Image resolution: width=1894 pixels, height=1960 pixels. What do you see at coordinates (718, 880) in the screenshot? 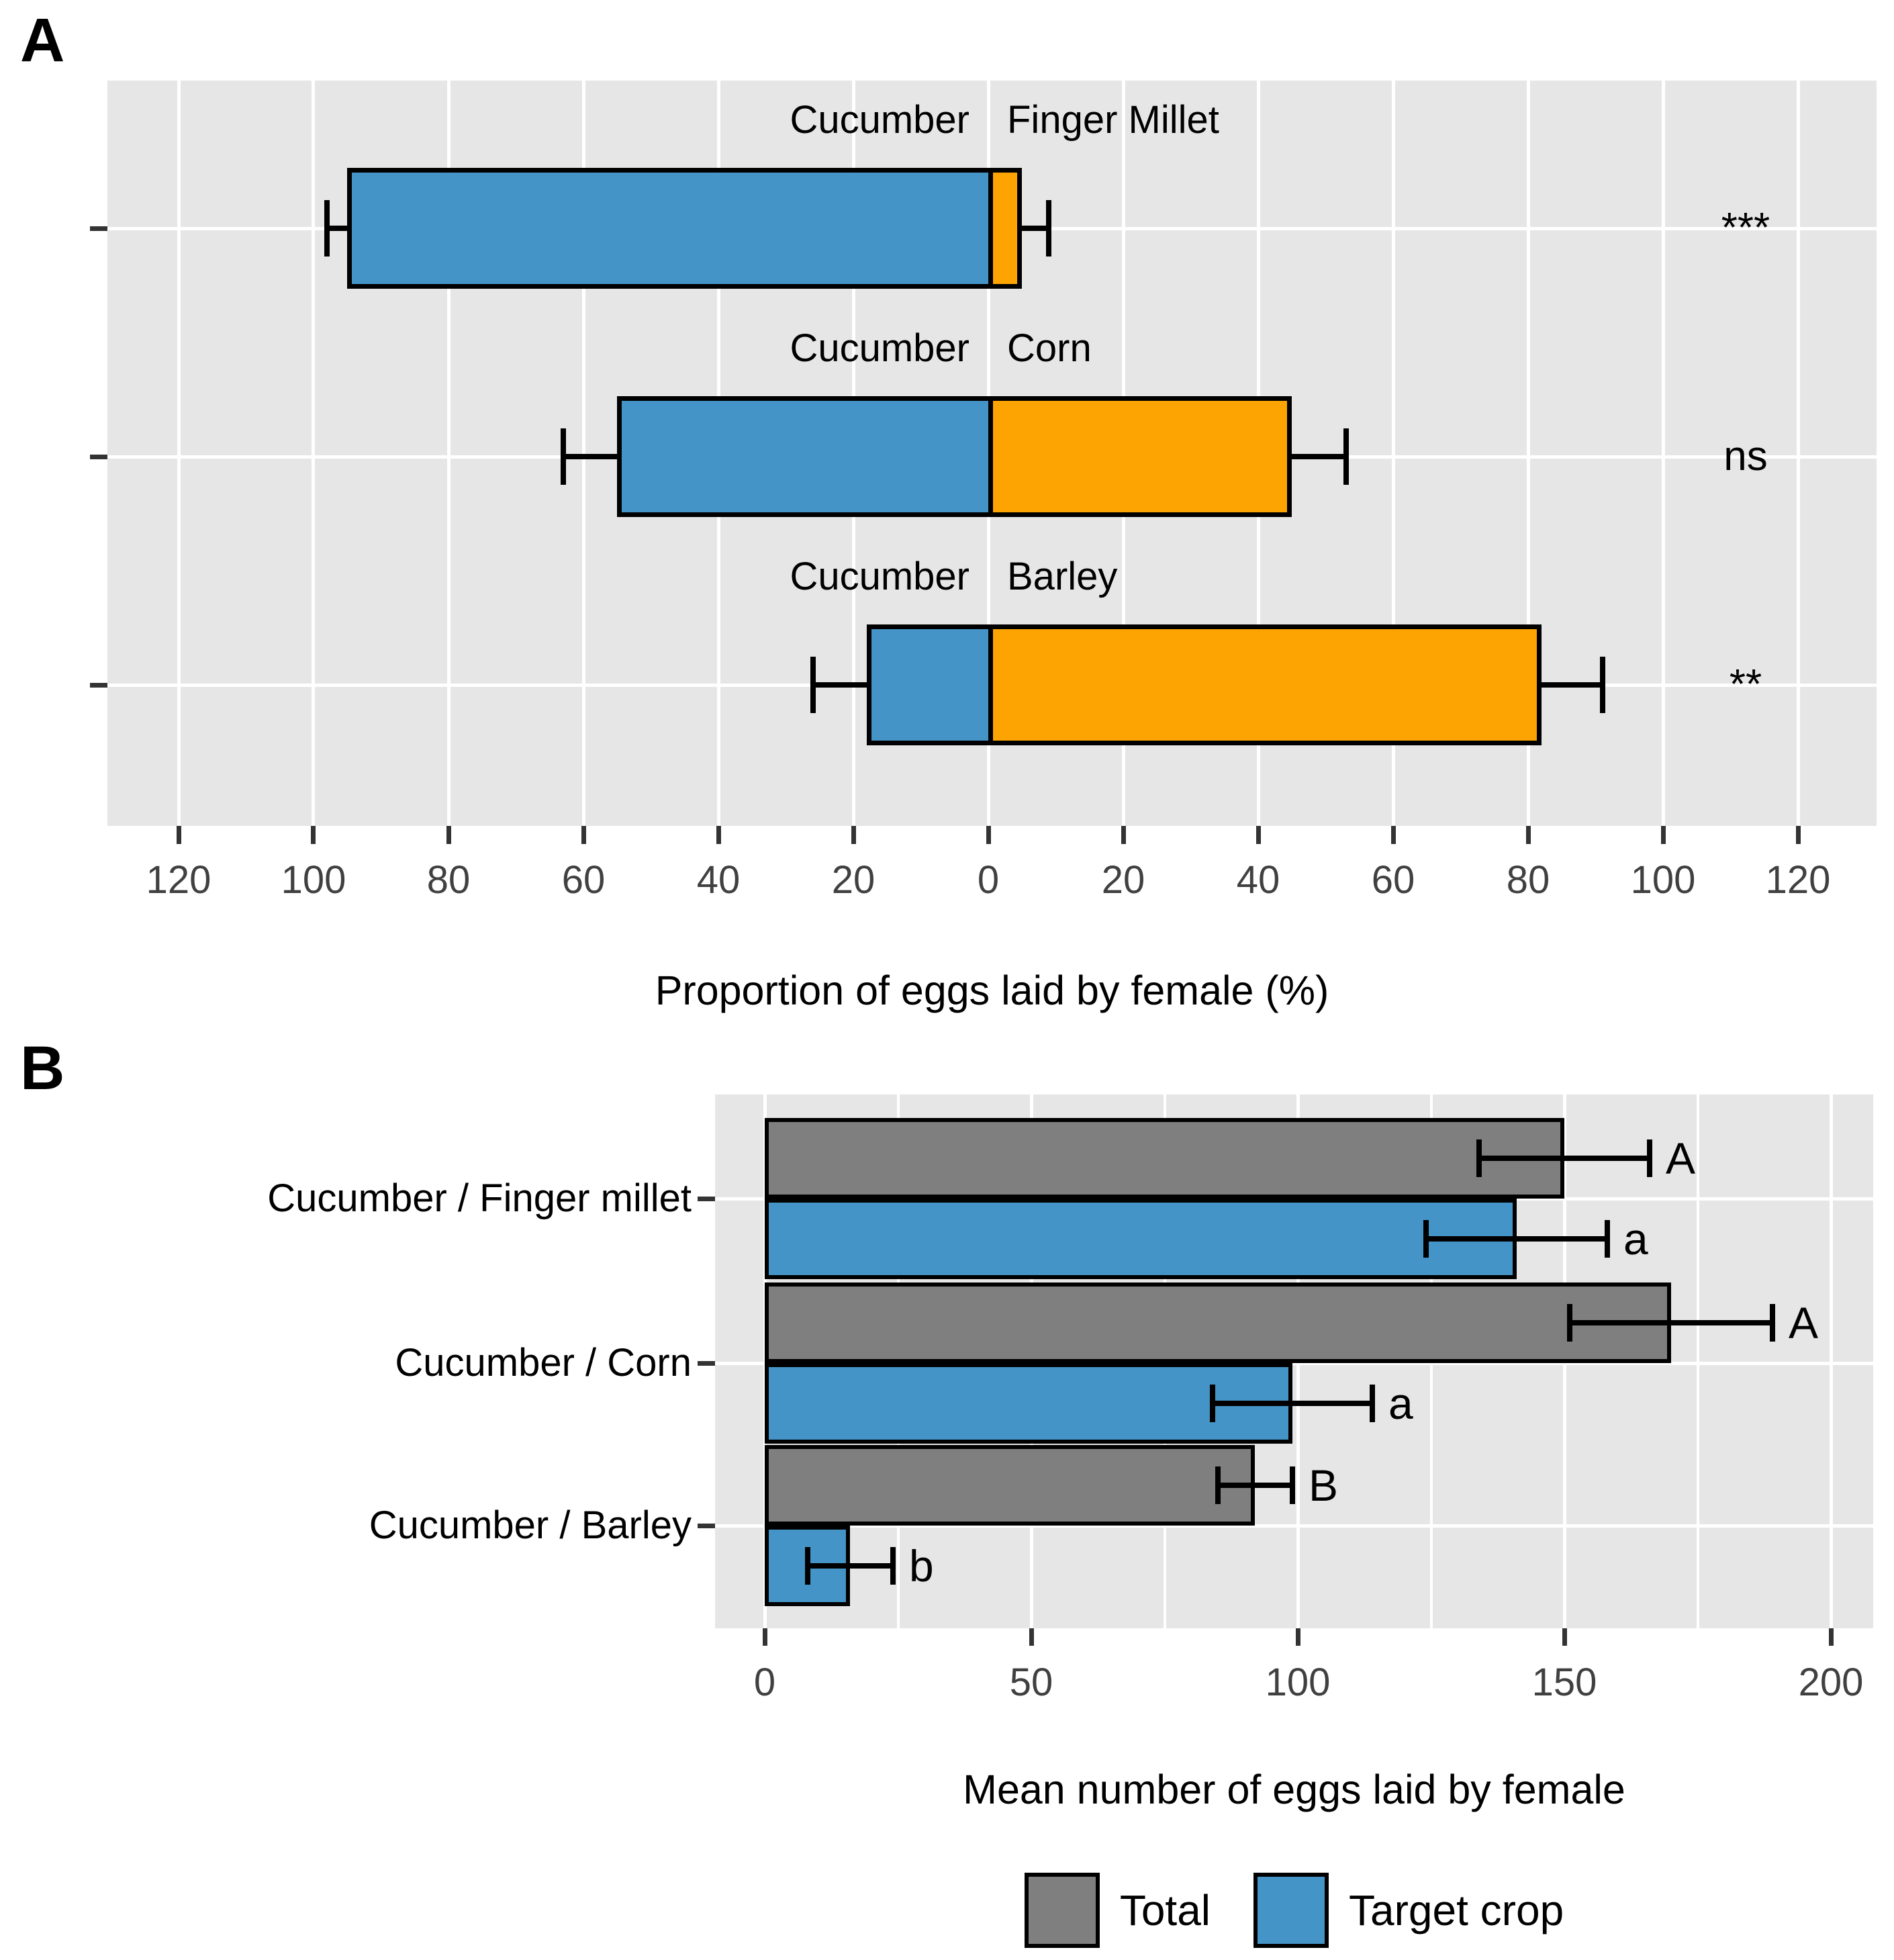
I see `x-tick-label: 40` at bounding box center [718, 880].